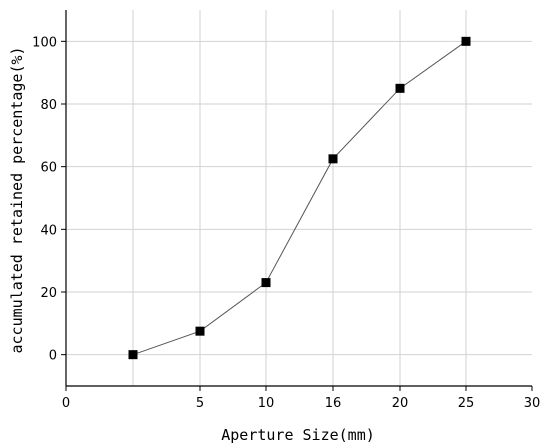 The width and height of the screenshot is (550, 447). What do you see at coordinates (66, 403) in the screenshot?
I see `x-tick-label: 0` at bounding box center [66, 403].